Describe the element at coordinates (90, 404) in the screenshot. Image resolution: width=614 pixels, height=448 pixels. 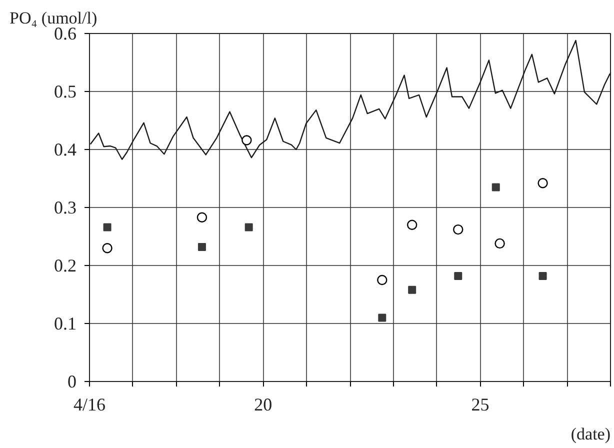
I see `x-tick-label: 4/16` at that location.